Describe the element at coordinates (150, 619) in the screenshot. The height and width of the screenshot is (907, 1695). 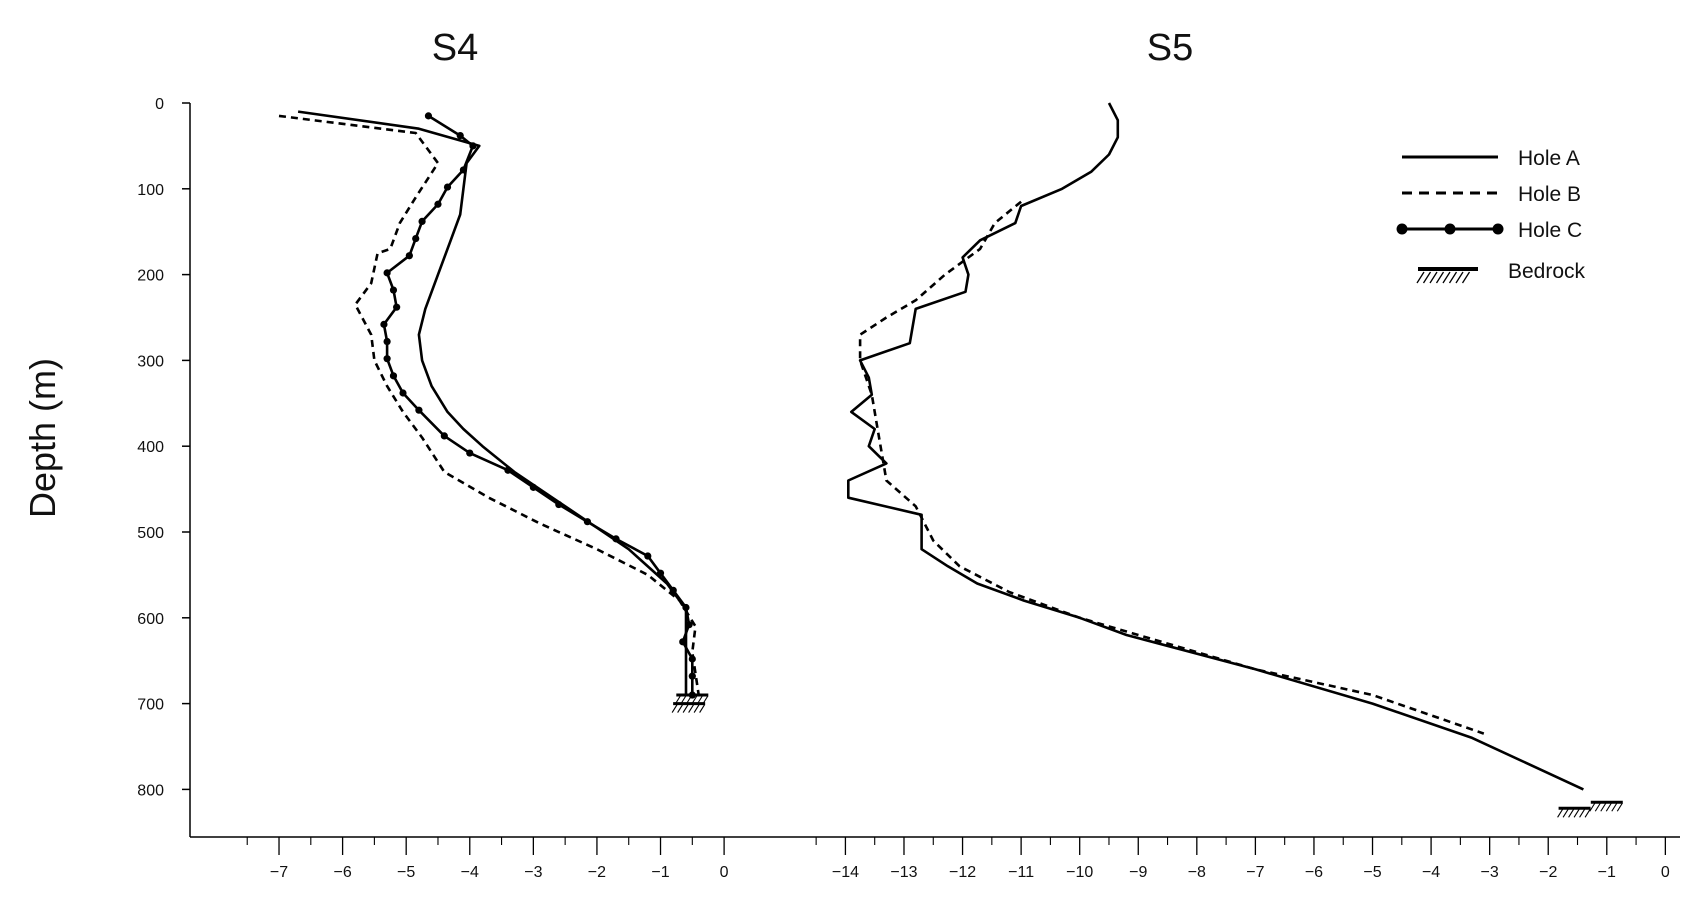
I see `y-tick-label: 600` at that location.